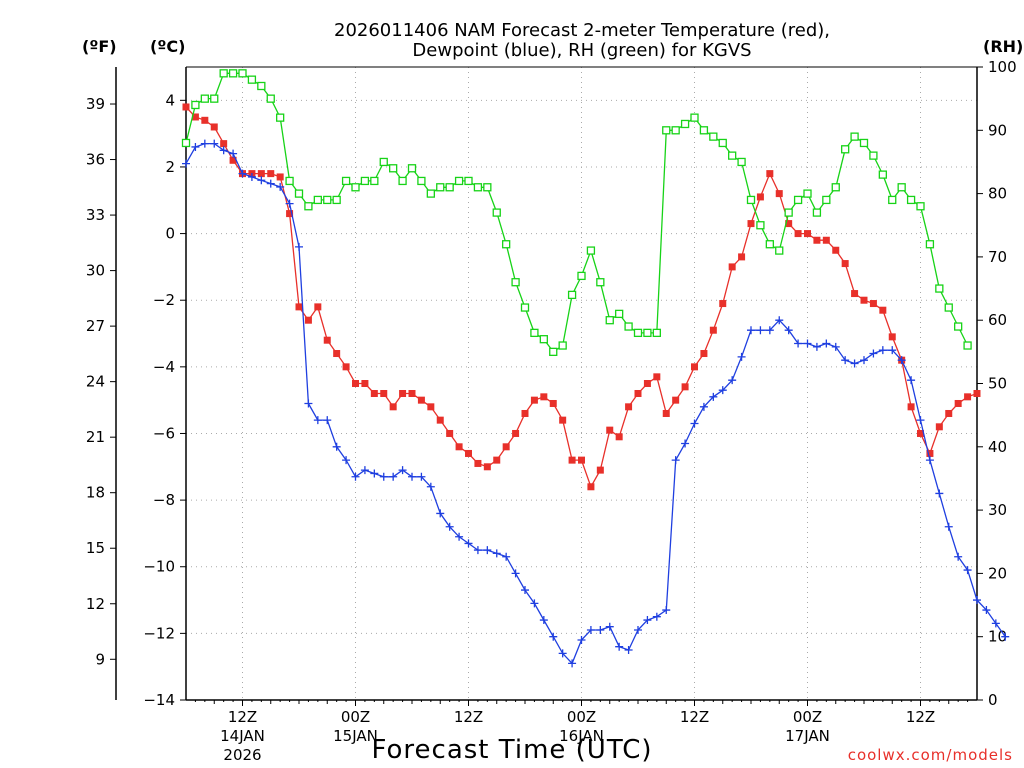  What do you see at coordinates (170, 167) in the screenshot?
I see `tick-label-celsius: 2` at bounding box center [170, 167].